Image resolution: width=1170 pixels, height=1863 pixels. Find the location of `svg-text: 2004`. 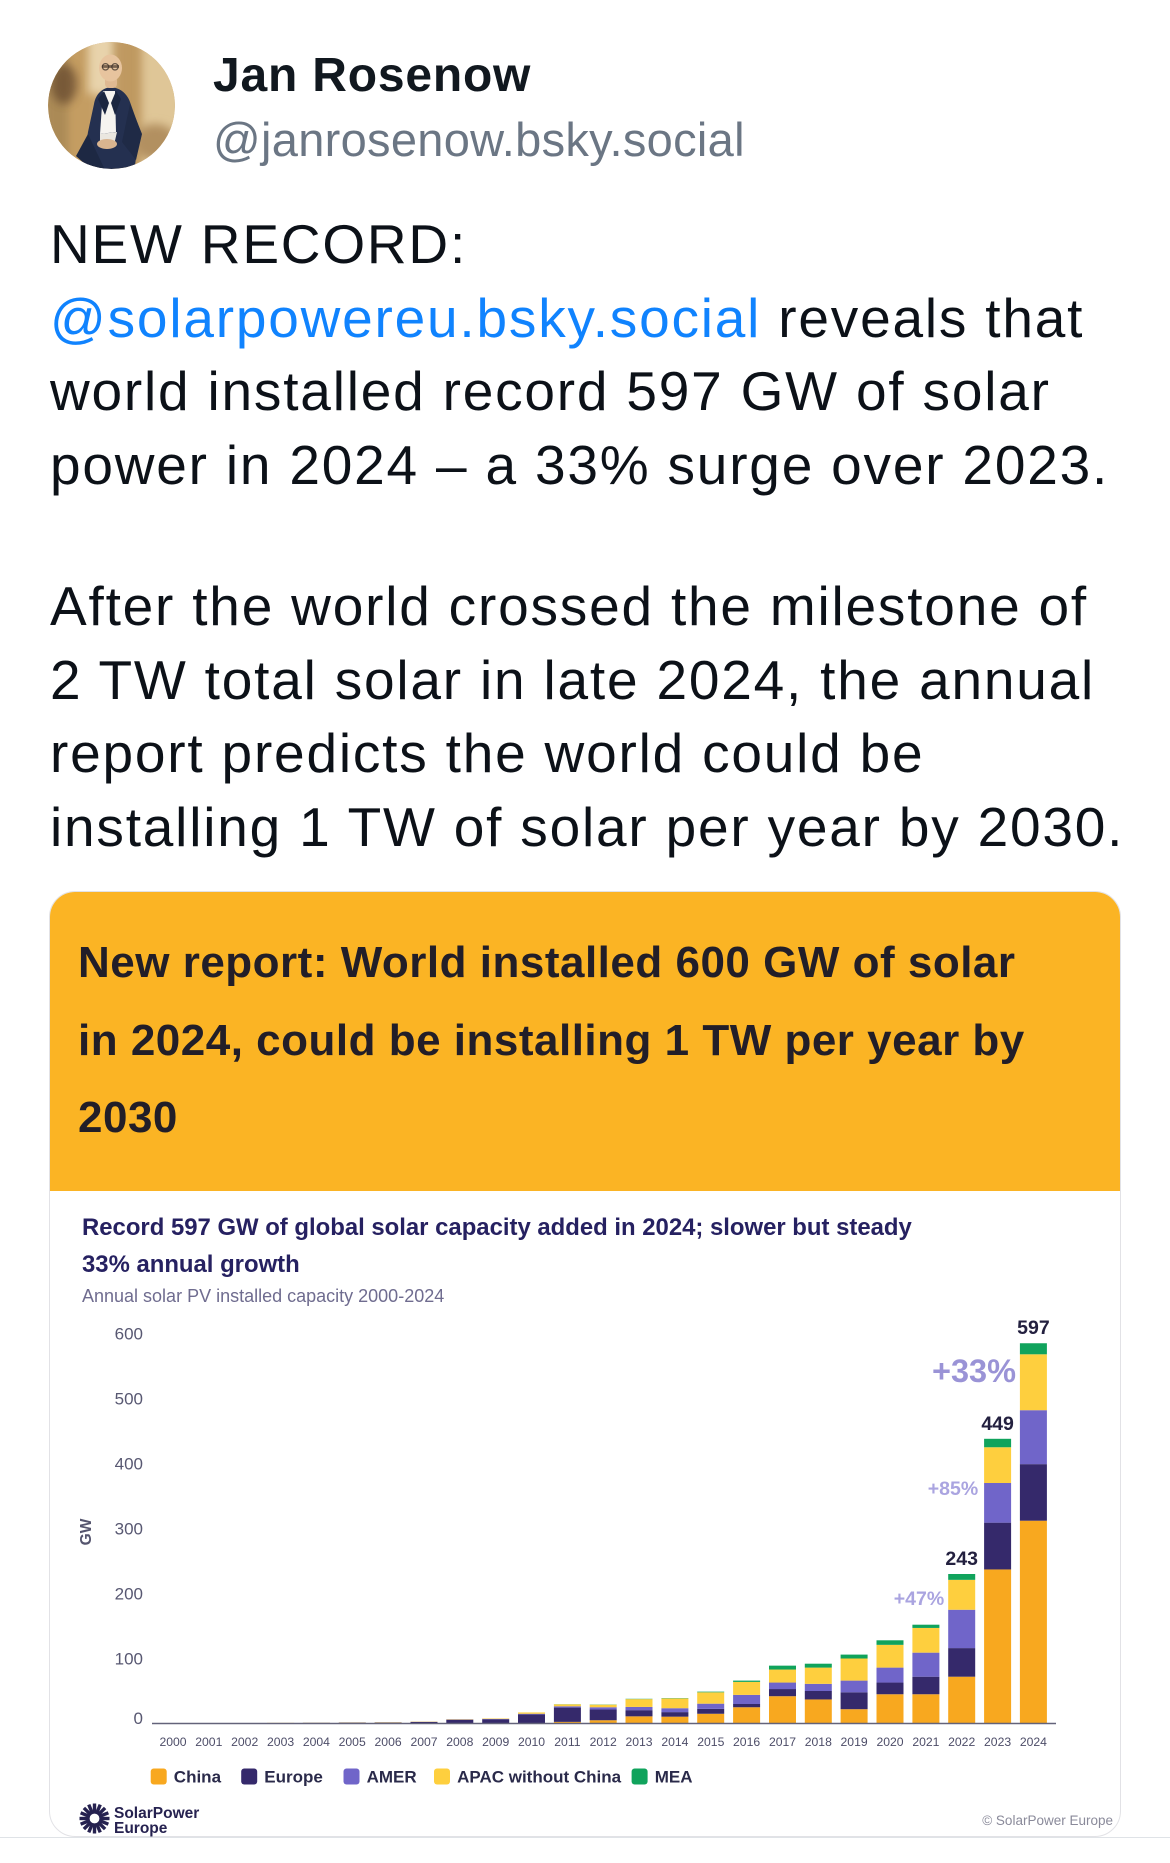

svg-text: 2004 is located at coordinates (316, 1742).